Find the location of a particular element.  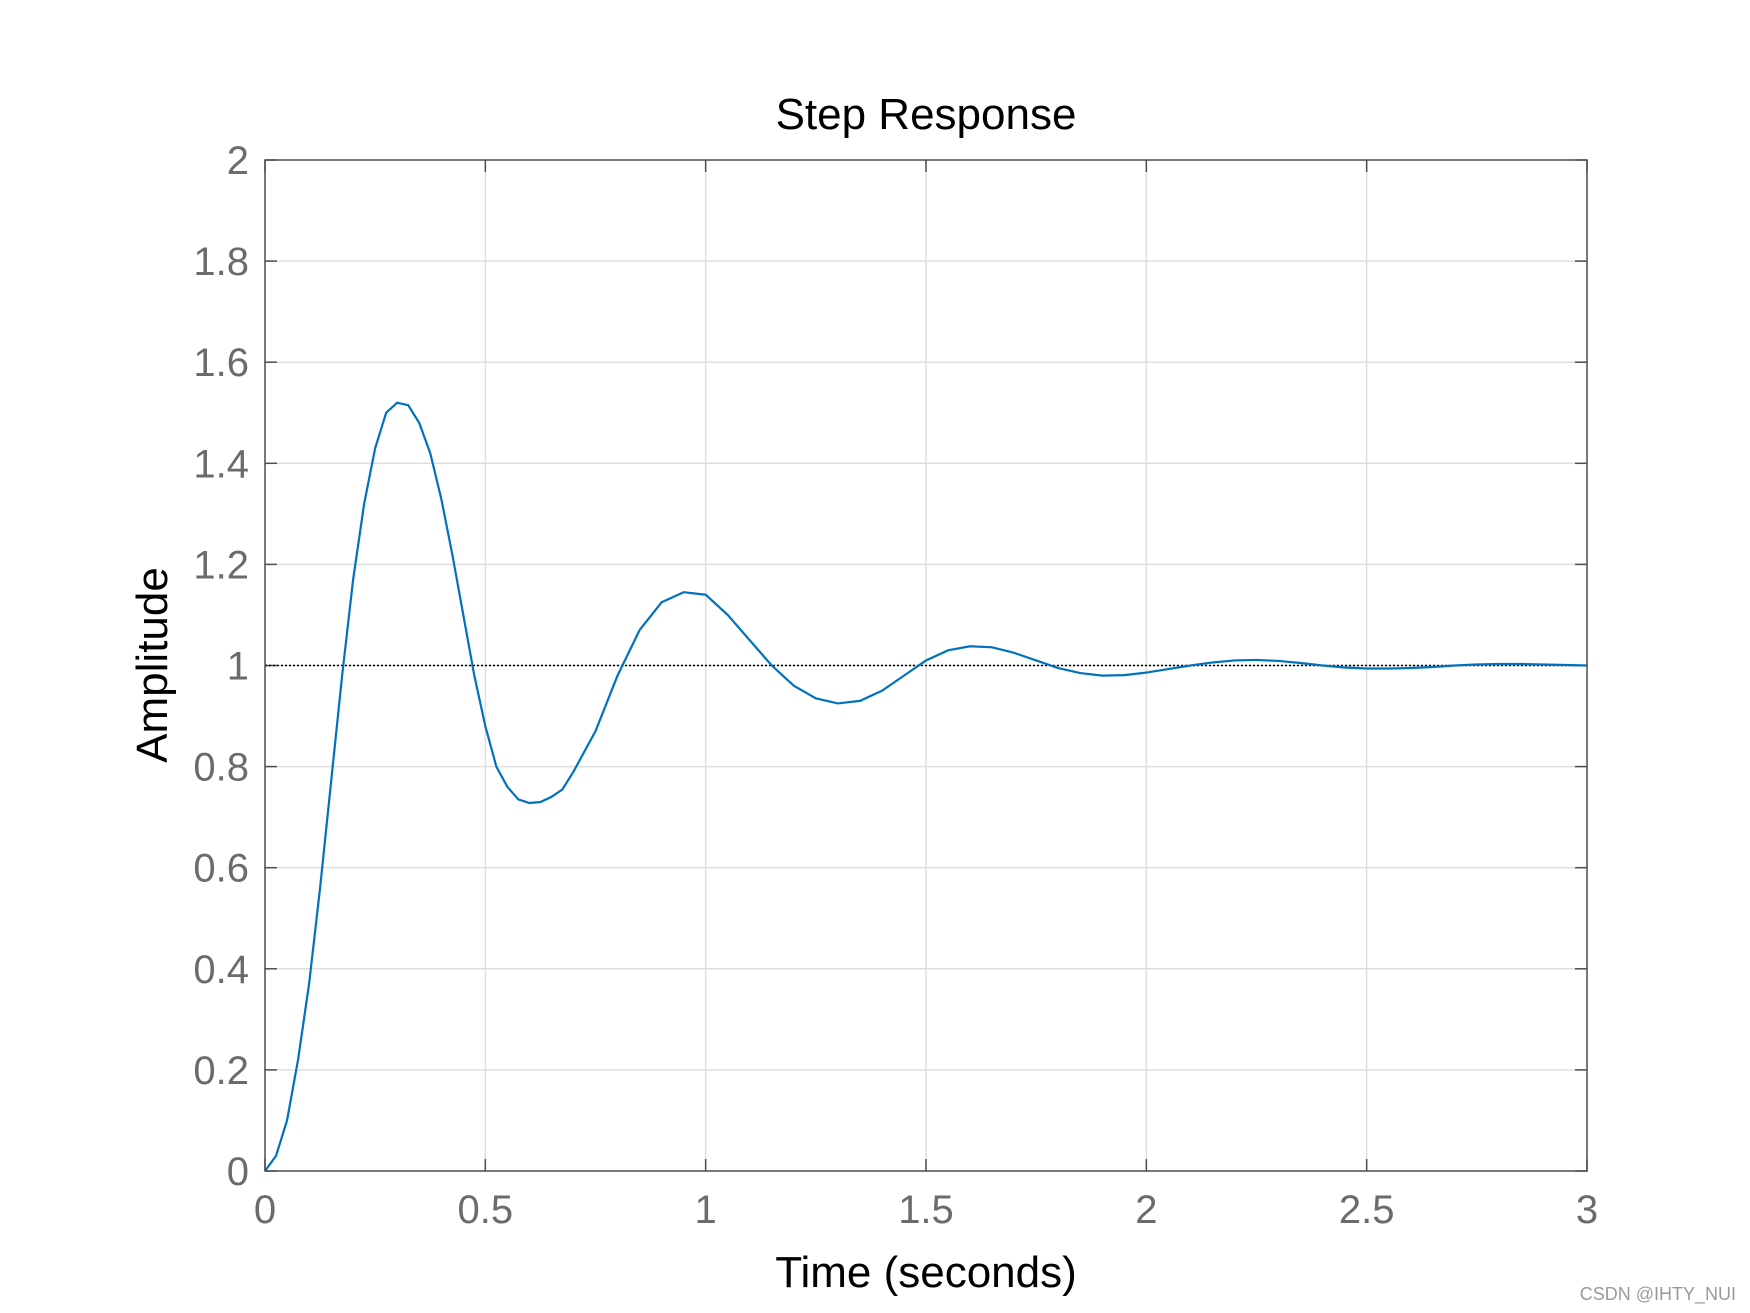

chart-title: Step Response is located at coordinates (926, 114).